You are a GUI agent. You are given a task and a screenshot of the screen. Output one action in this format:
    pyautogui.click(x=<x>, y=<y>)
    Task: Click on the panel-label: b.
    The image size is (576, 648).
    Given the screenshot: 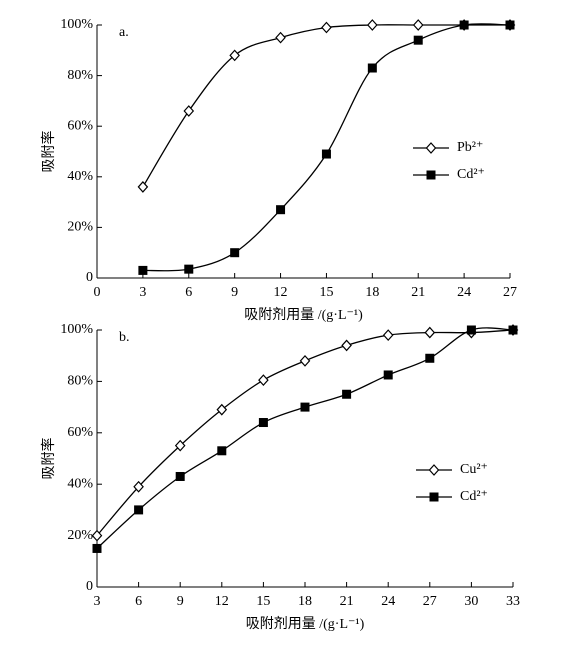 What is the action you would take?
    pyautogui.click(x=124, y=337)
    